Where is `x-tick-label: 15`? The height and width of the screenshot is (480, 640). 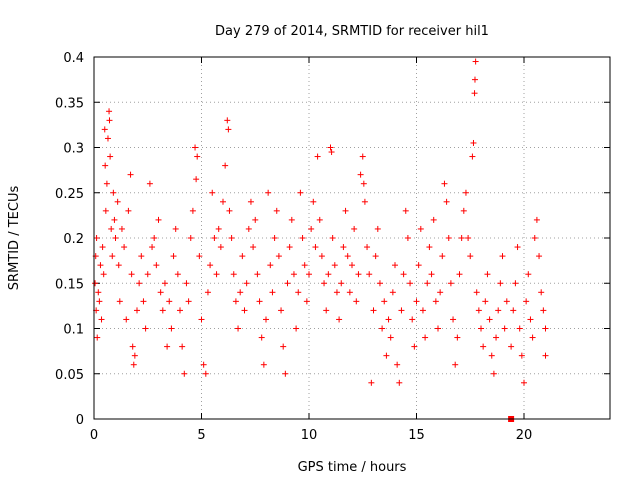
x-tick-label: 15 is located at coordinates (416, 435).